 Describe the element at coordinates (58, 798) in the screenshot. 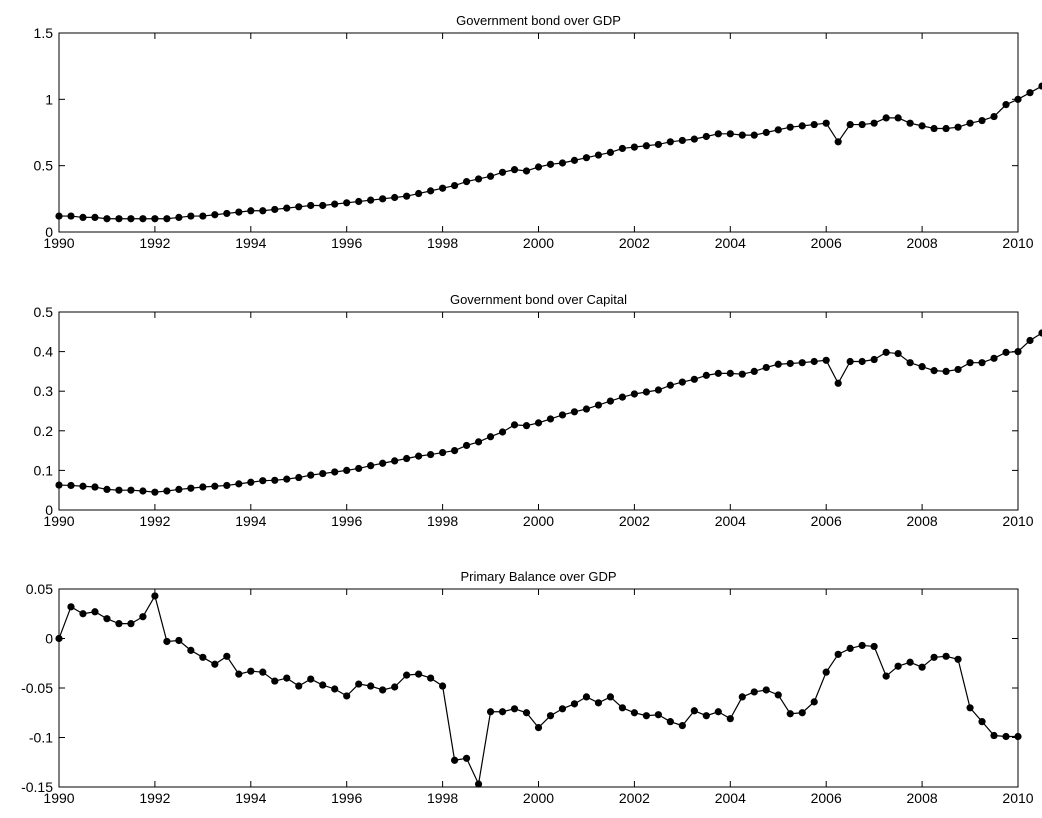

I see `x-tick-label: 1990` at that location.